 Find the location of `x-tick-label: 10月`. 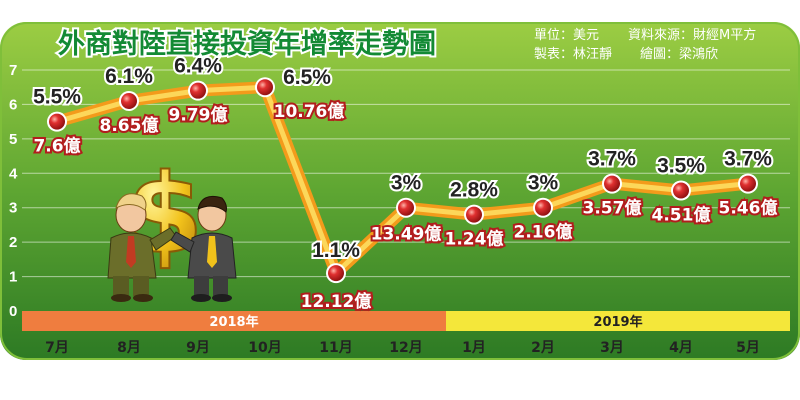

x-tick-label: 10月 is located at coordinates (264, 348).